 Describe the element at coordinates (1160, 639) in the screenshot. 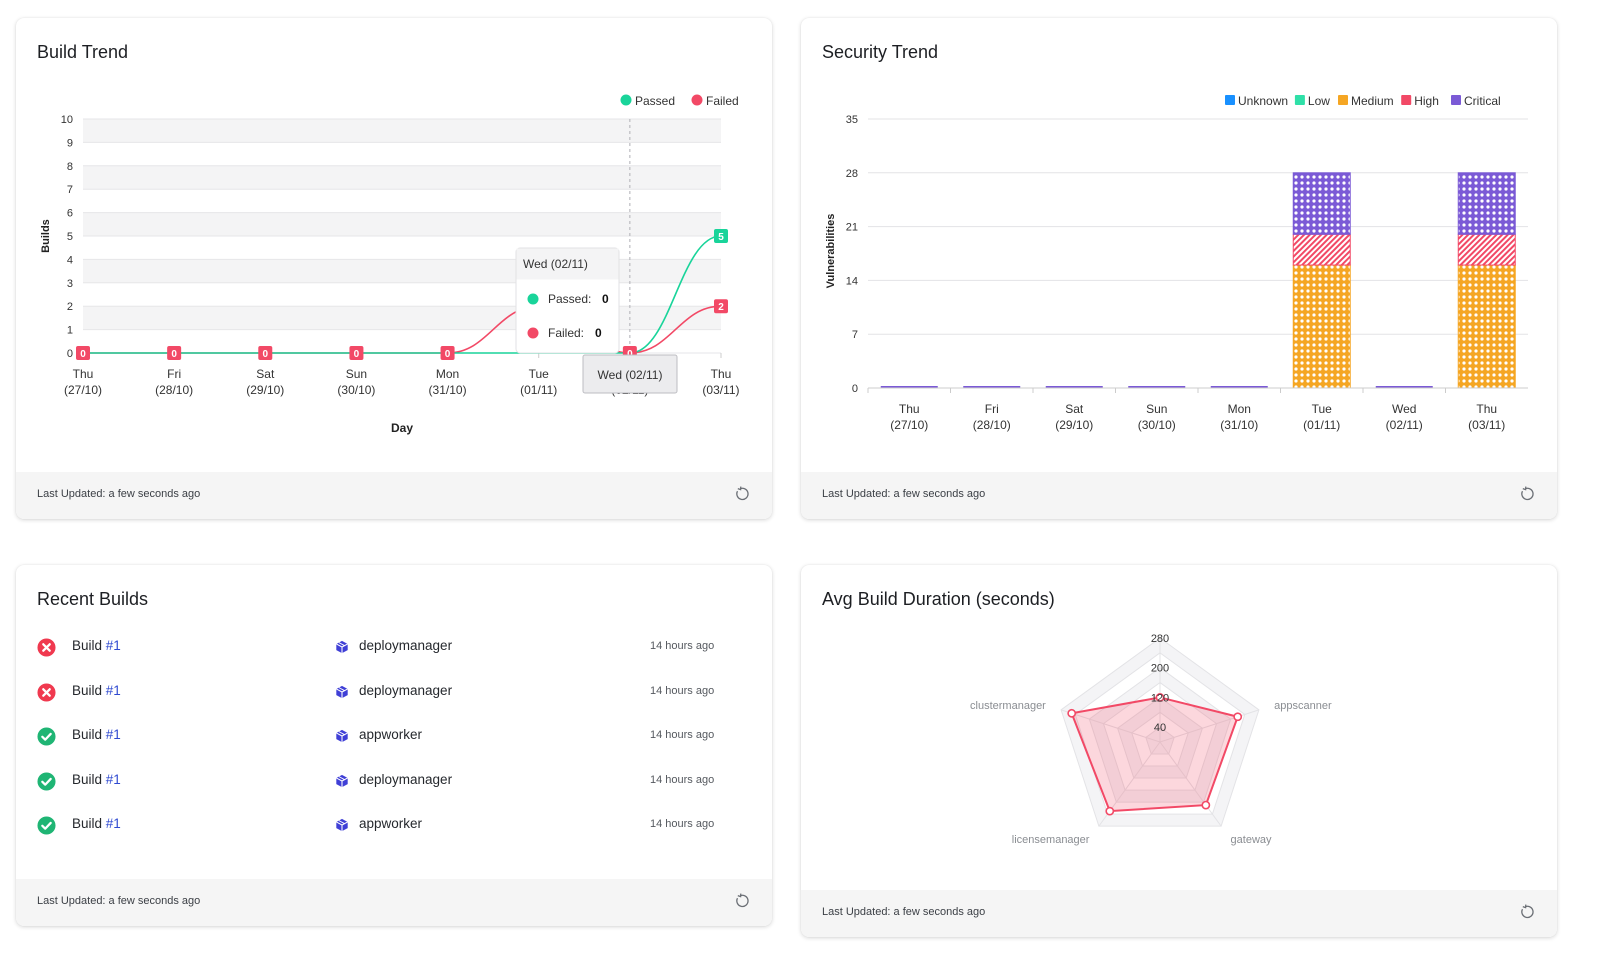

I see `radar-tick-label: 280` at that location.